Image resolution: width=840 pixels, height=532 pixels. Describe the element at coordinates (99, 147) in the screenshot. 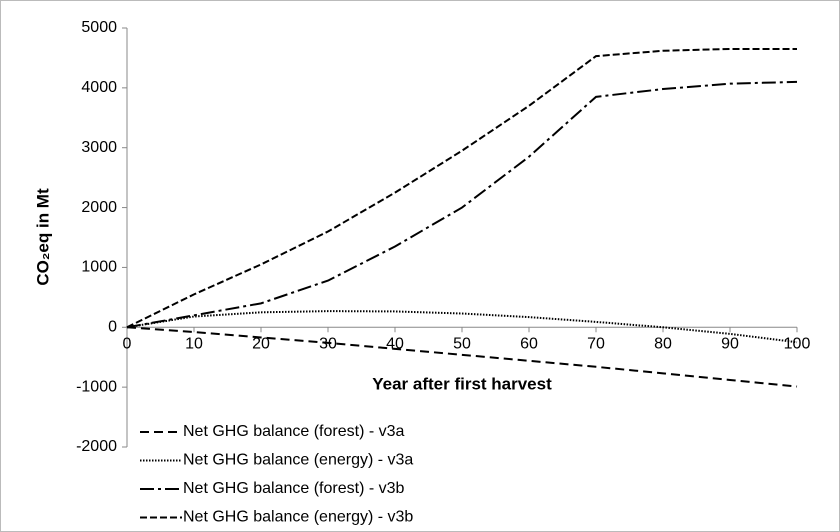

I see `y-tick-label: 3000` at that location.